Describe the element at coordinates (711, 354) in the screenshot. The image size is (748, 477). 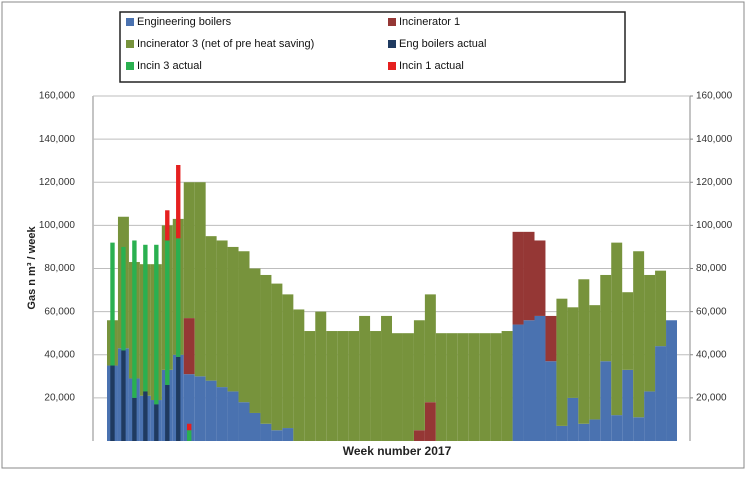
I see `y2-tick-label: 40,000` at that location.